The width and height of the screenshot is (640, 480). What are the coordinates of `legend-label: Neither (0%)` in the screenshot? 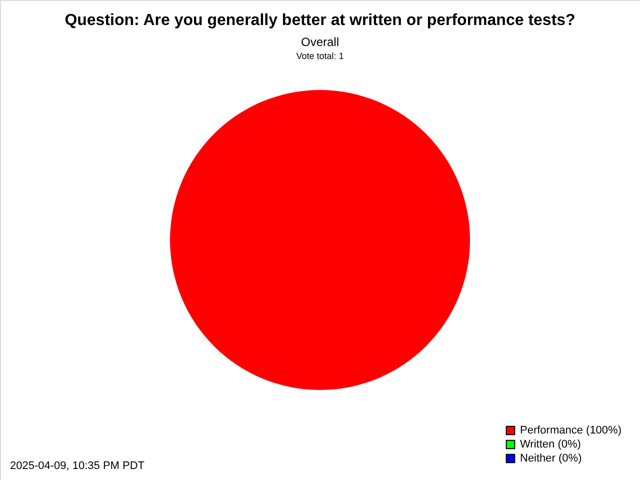 It's located at (551, 458).